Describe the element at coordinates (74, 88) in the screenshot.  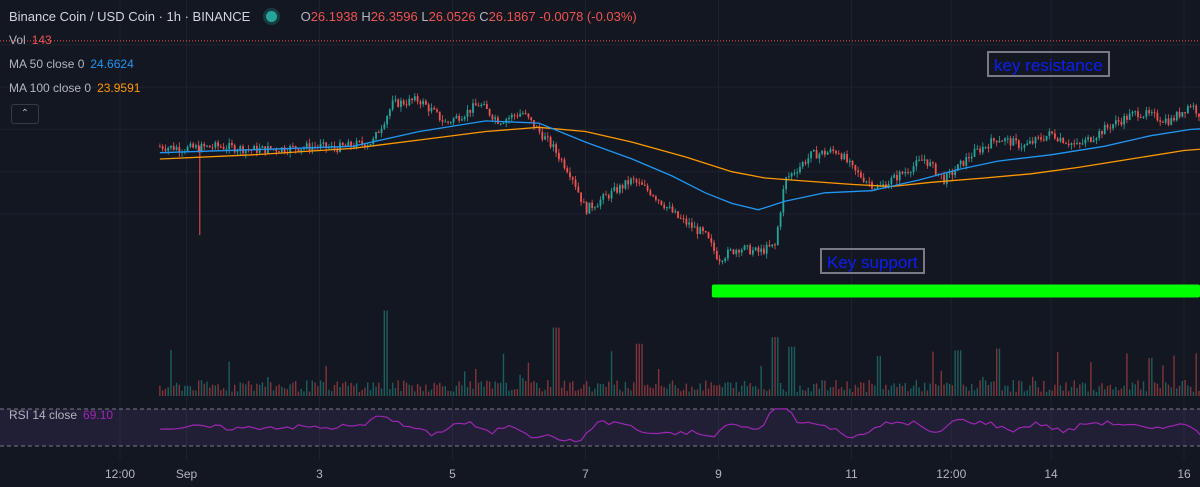
I see `ma100-legend: MA 100 close 0 23.9591` at that location.